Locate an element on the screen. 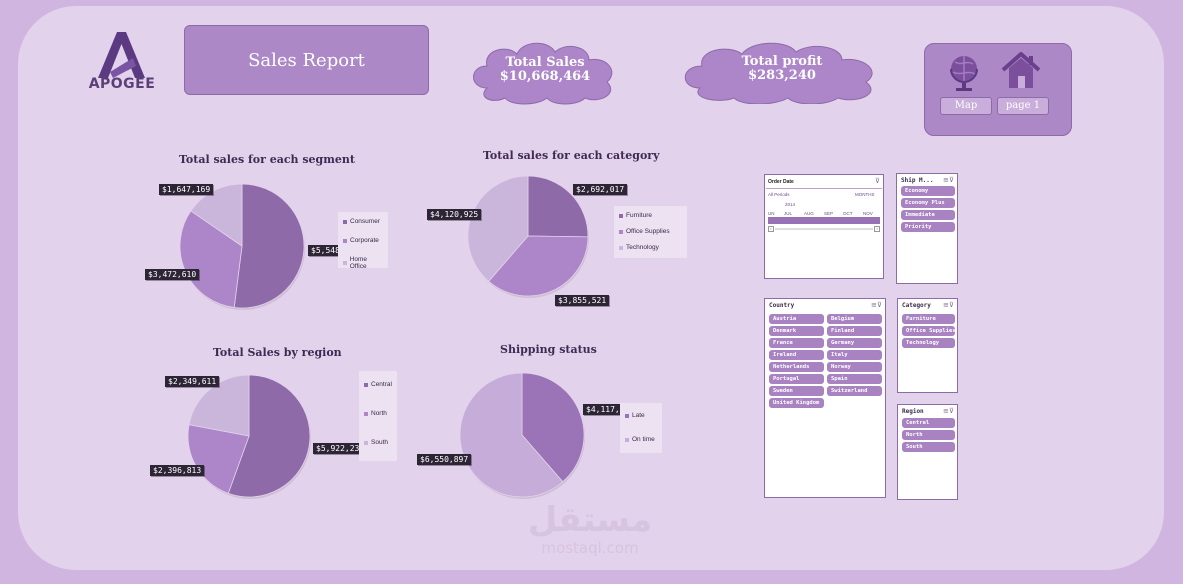 The height and width of the screenshot is (584, 1183). legend-label: Consumer is located at coordinates (365, 221).